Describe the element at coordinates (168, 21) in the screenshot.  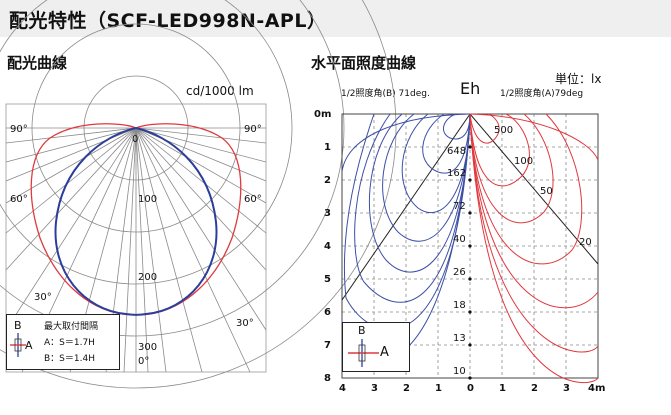
I see `page-title: 配光特性（SCF-LED998N-APL）` at that location.